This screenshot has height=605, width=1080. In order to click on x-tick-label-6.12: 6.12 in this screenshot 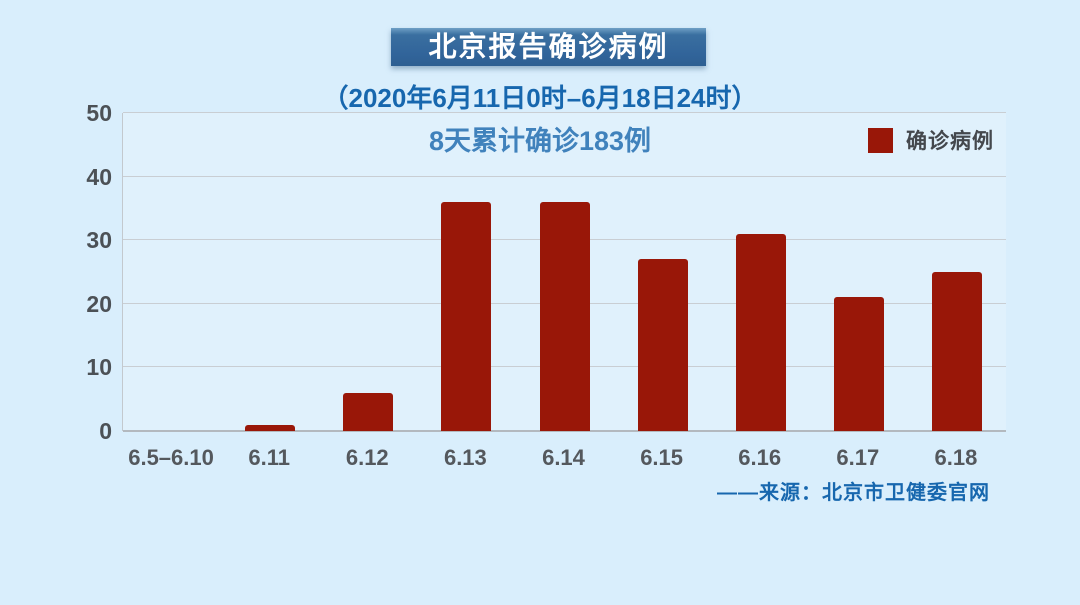, I will do `click(367, 457)`.